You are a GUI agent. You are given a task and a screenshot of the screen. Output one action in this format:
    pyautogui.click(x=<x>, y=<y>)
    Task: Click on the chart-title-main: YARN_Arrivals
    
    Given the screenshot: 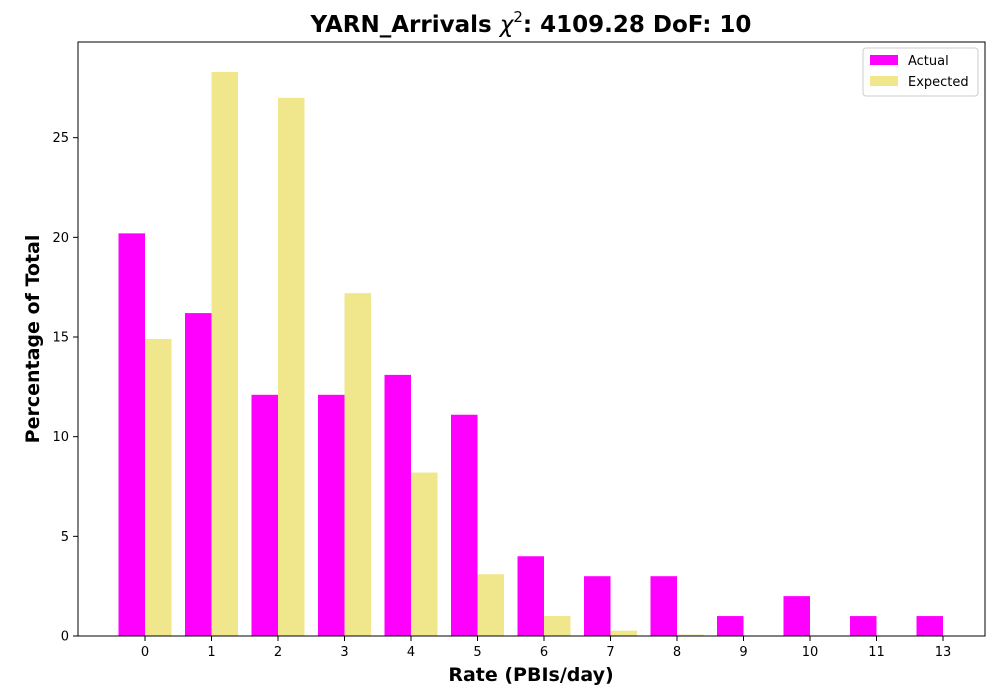 What is the action you would take?
    pyautogui.click(x=405, y=25)
    